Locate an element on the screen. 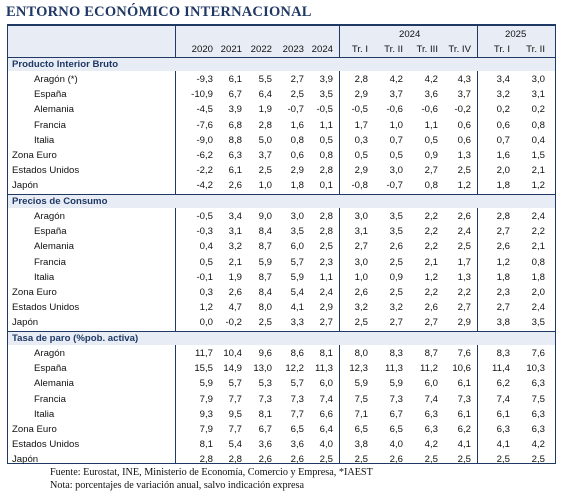 The width and height of the screenshot is (567, 499). column-header: 2021 is located at coordinates (231, 49).